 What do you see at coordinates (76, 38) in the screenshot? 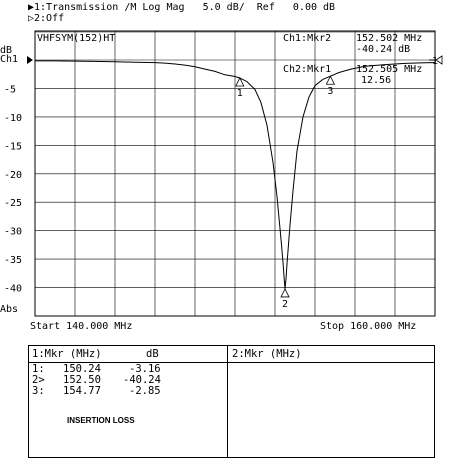
I see `chart-title: VHFSYM(152)HT` at bounding box center [76, 38].